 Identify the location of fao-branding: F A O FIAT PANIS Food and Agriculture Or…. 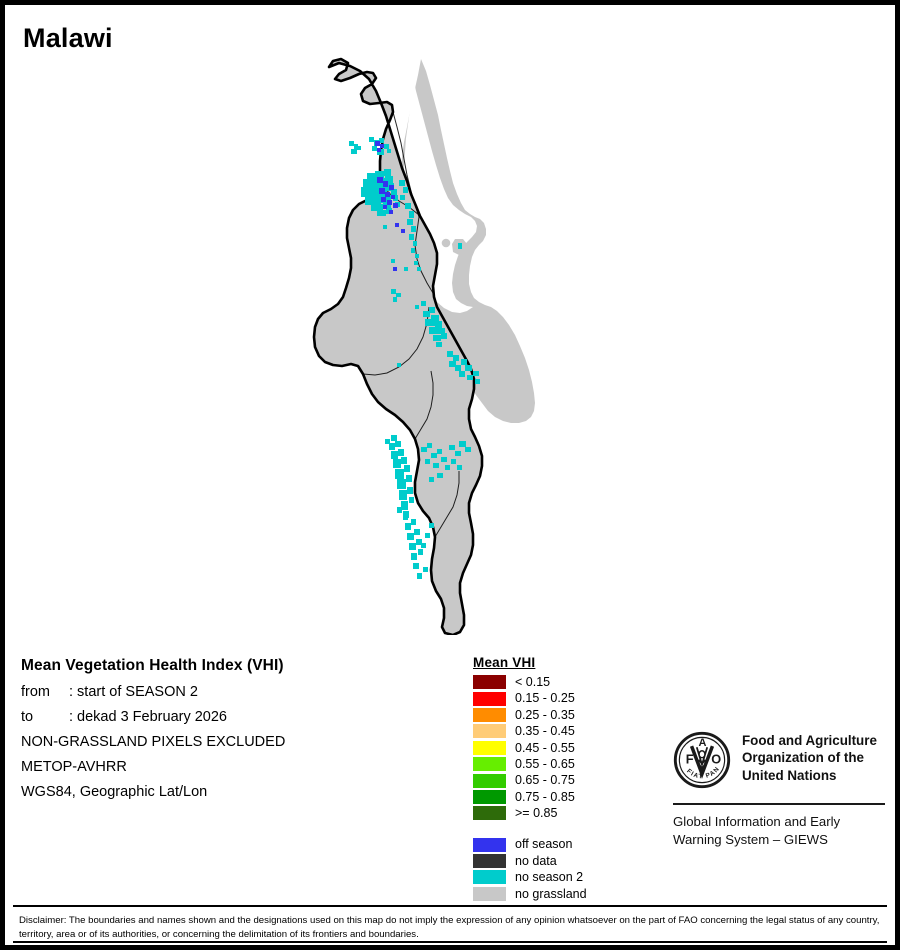
(779, 787).